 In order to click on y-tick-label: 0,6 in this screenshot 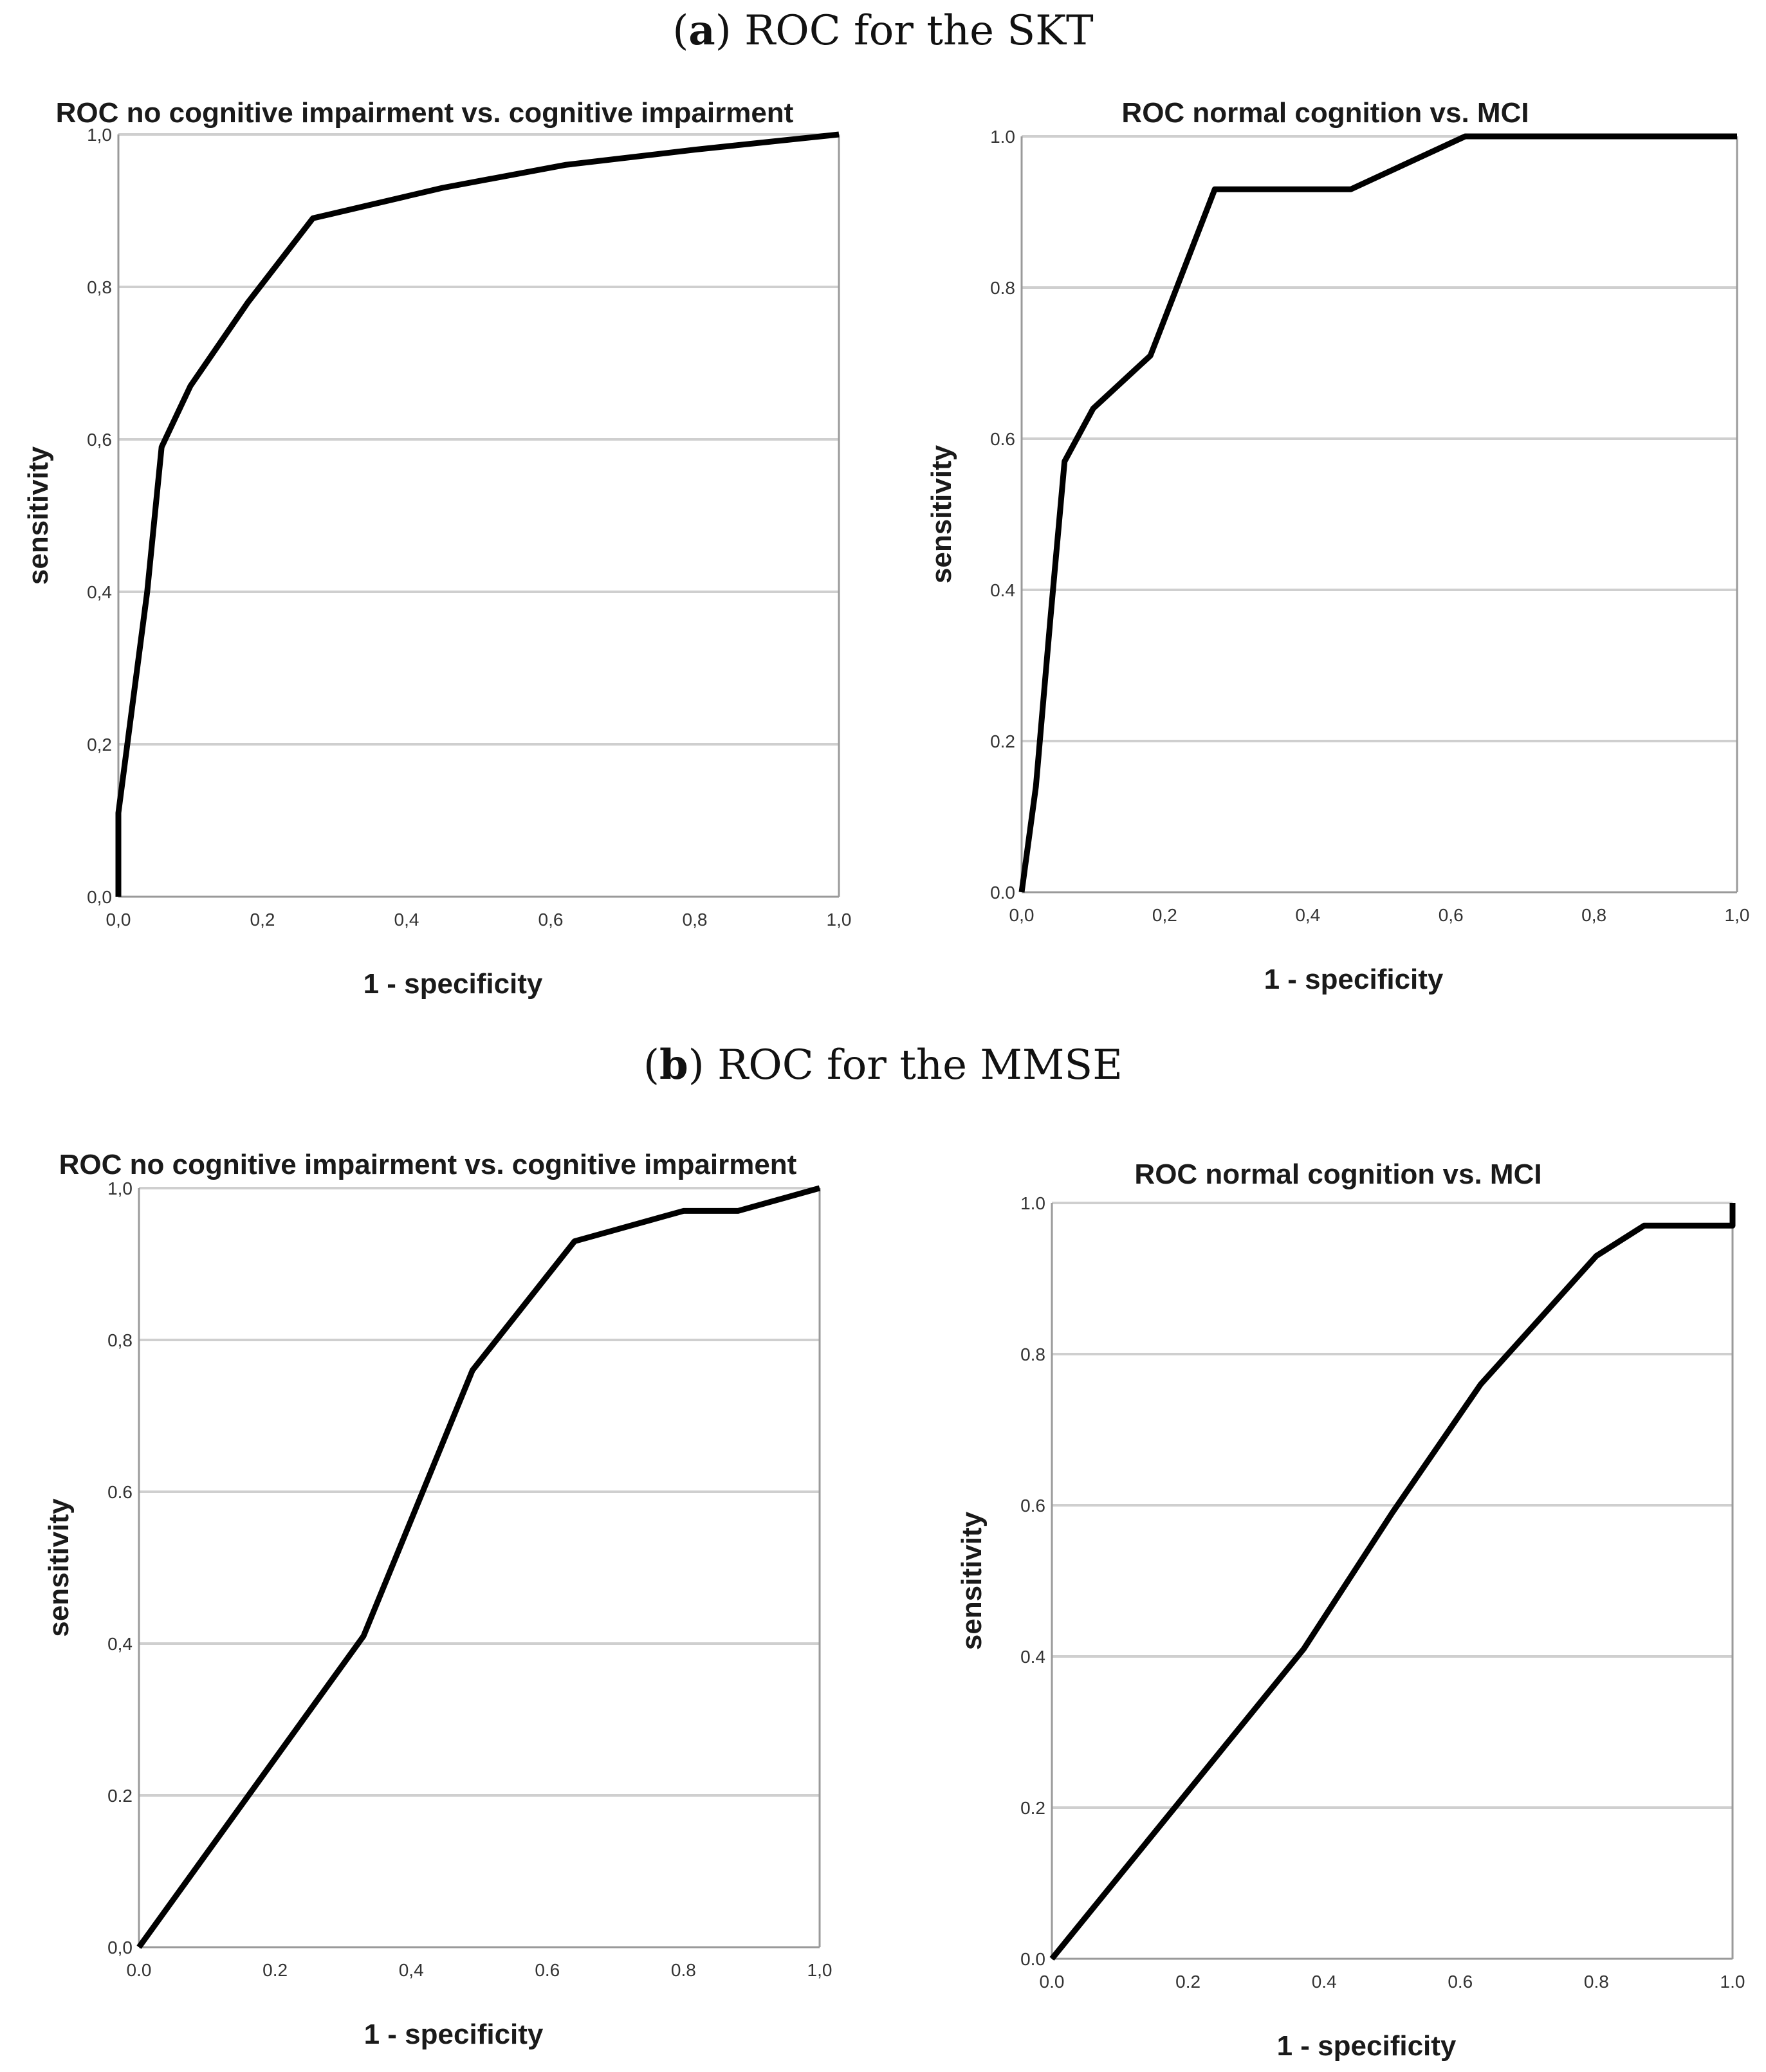, I will do `click(100, 440)`.